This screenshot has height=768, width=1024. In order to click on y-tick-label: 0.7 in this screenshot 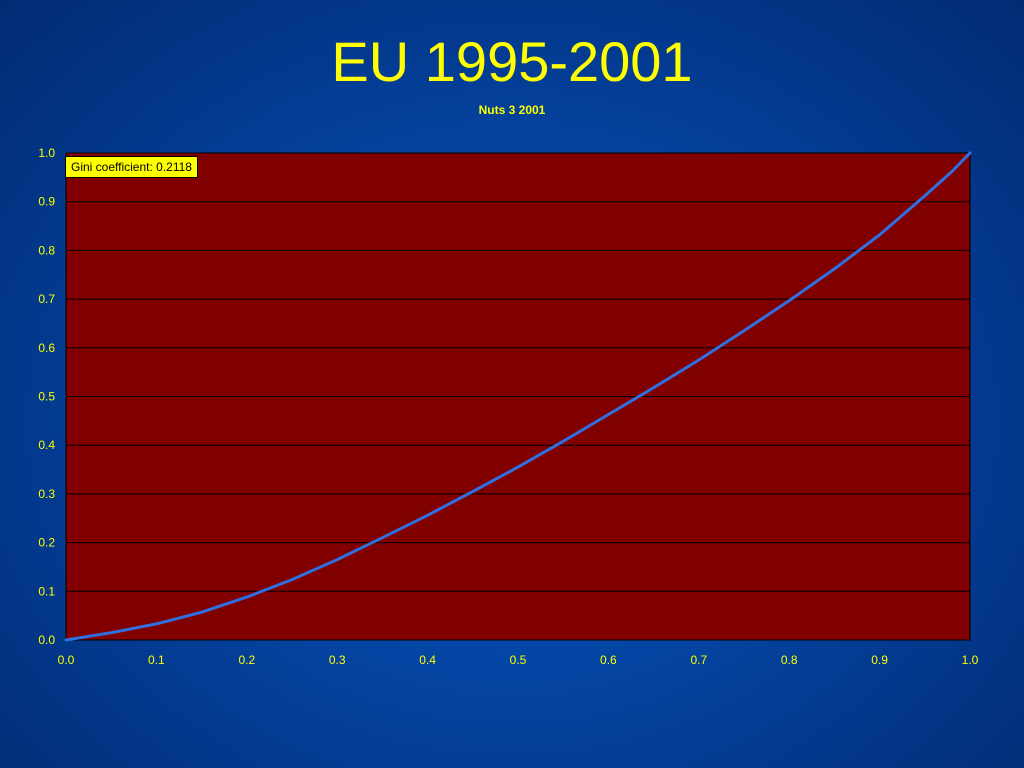, I will do `click(46, 299)`.